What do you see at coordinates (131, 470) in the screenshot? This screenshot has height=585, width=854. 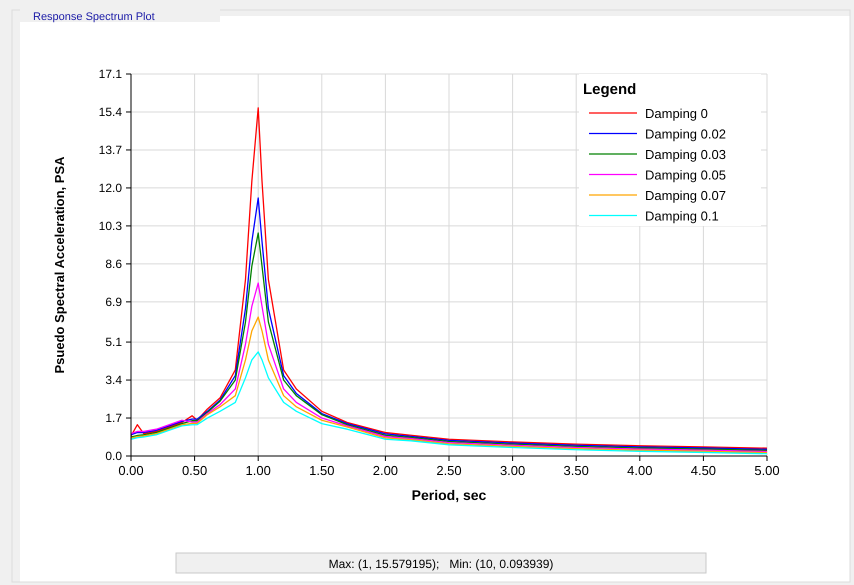 I see `x-tick-label: 0.00` at bounding box center [131, 470].